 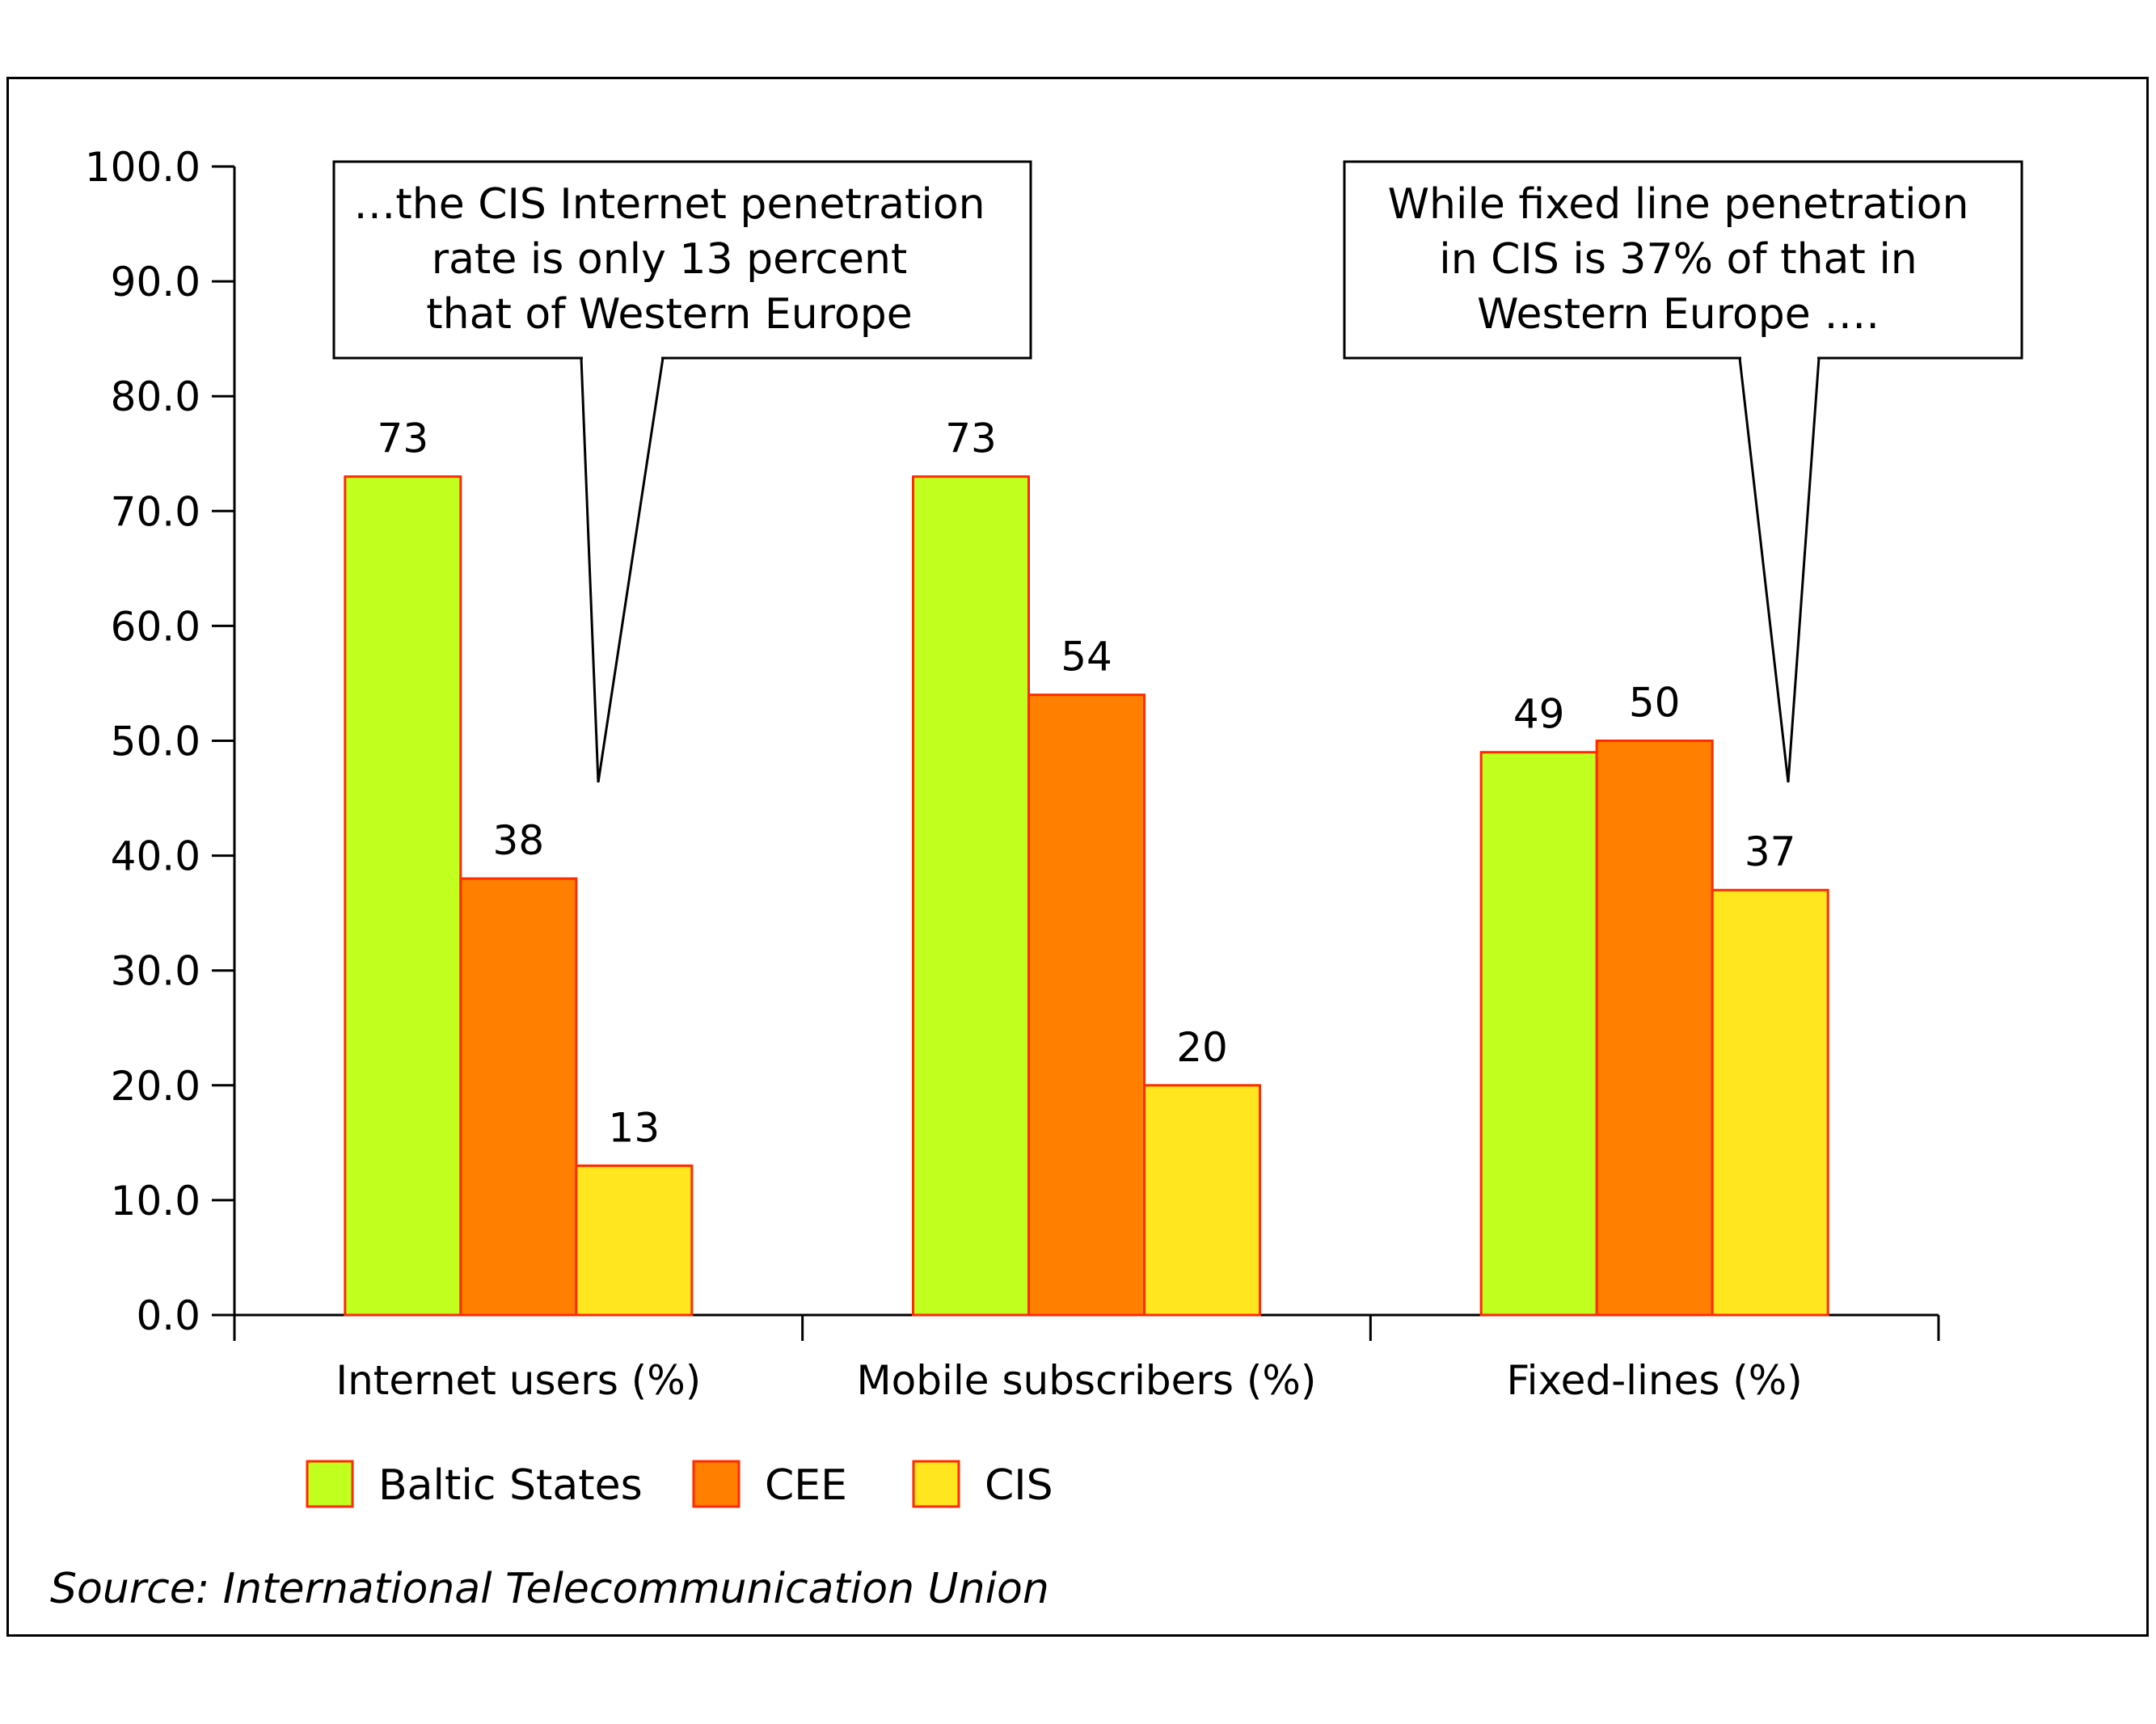 I want to click on data-label: 49, so click(x=1539, y=714).